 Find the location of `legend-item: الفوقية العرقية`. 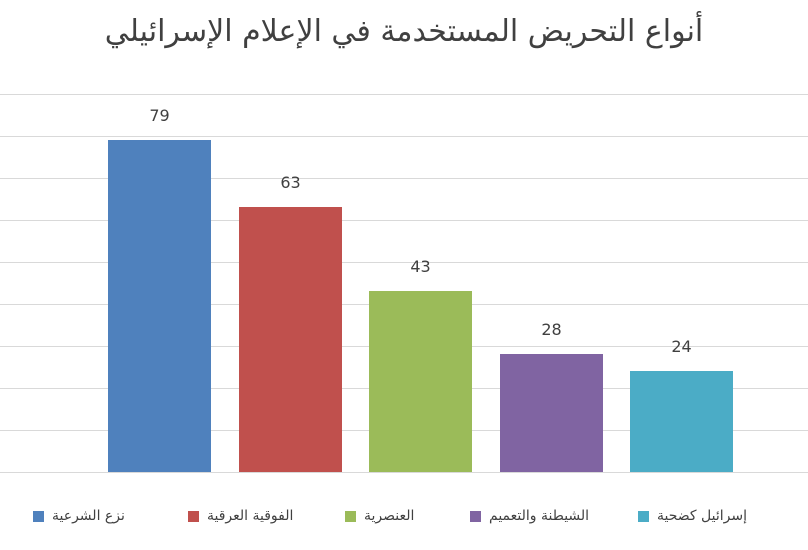

legend-item: الفوقية العرقية is located at coordinates (240, 516).